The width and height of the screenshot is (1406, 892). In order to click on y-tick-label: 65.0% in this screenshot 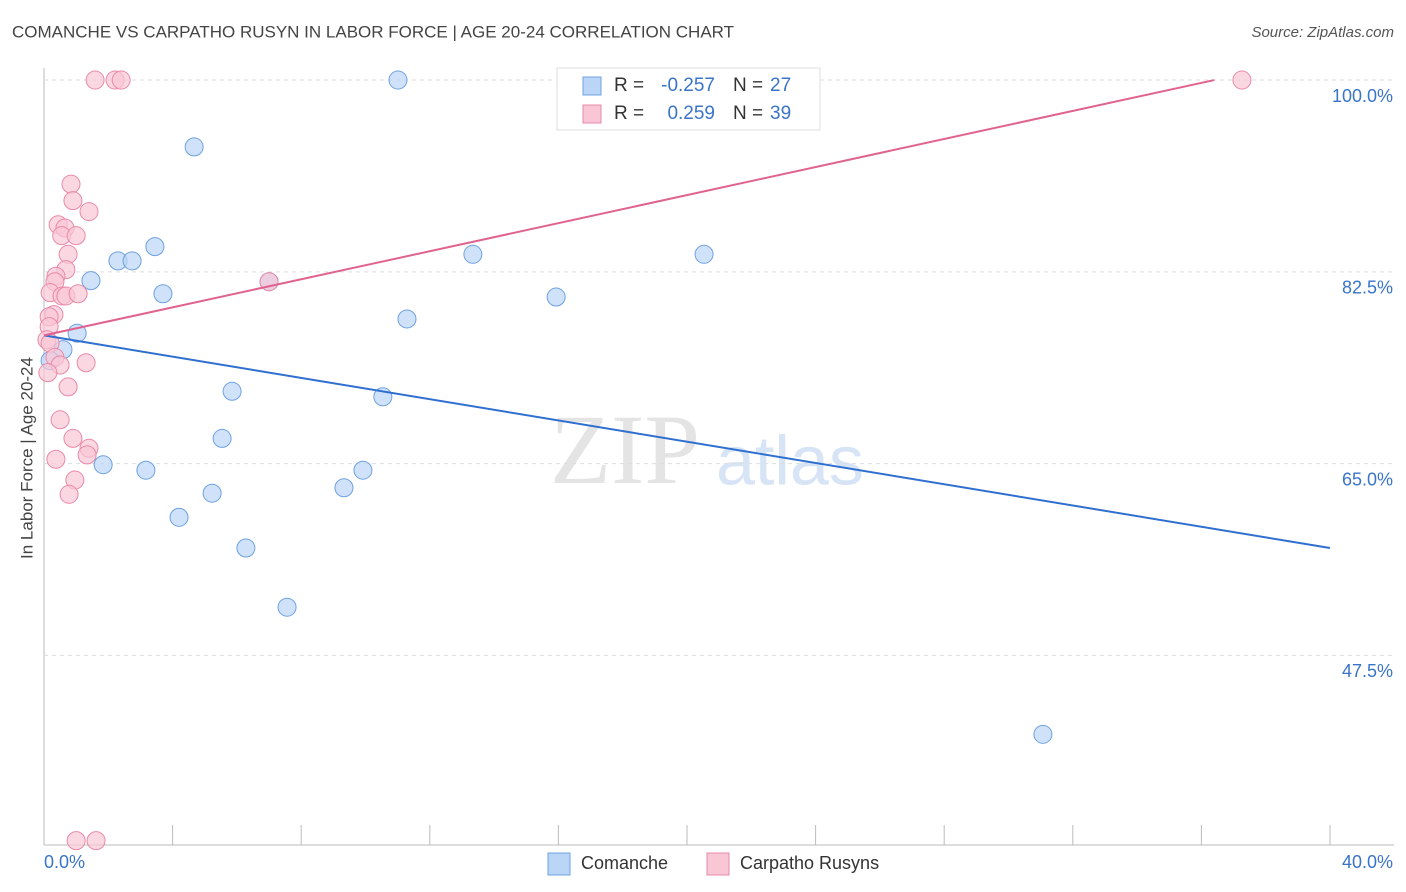, I will do `click(1367, 479)`.